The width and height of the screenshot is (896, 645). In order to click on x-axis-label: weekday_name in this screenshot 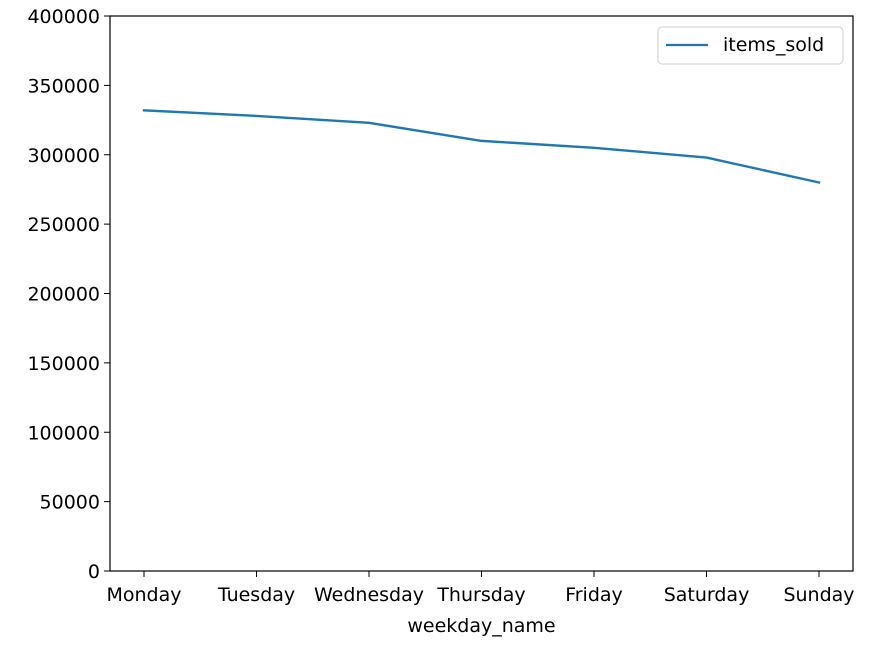, I will do `click(481, 626)`.